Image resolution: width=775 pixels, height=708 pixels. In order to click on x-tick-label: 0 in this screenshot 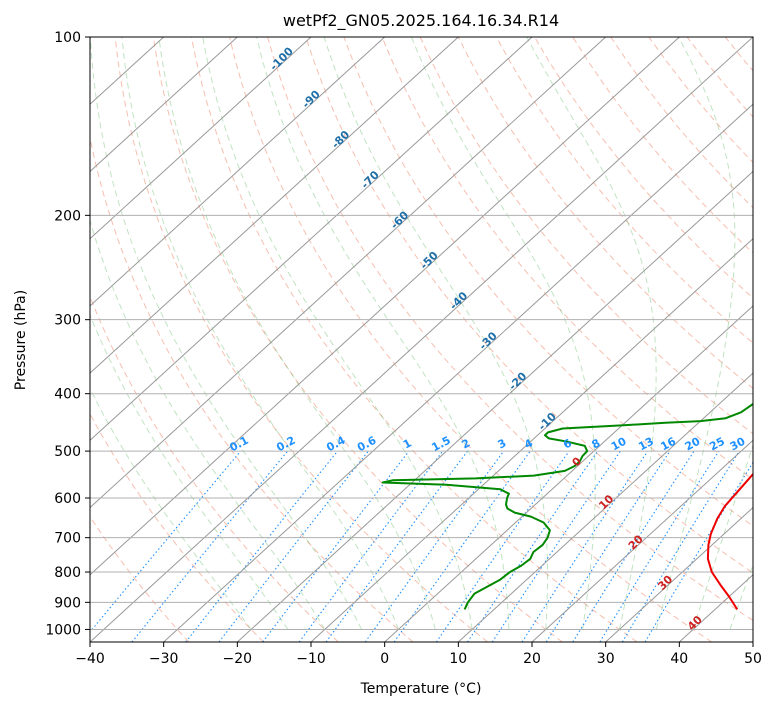, I will do `click(384, 659)`.